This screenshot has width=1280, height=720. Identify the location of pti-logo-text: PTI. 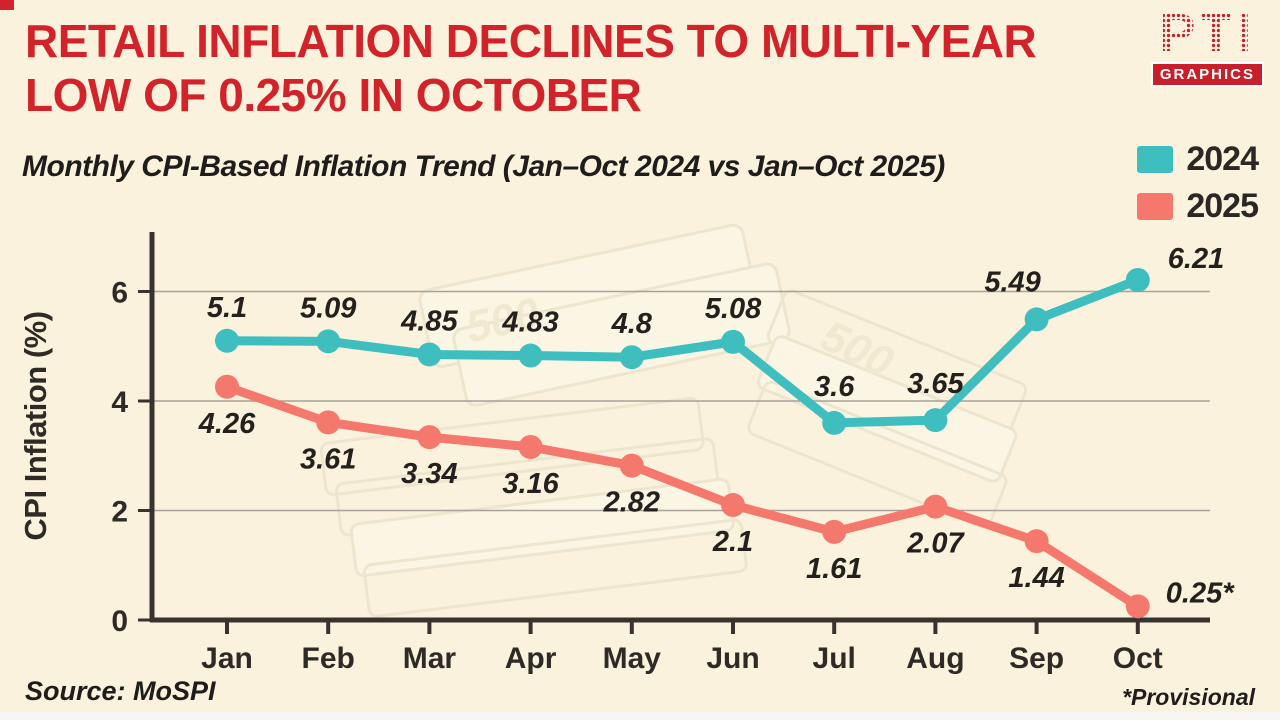
(1207, 33).